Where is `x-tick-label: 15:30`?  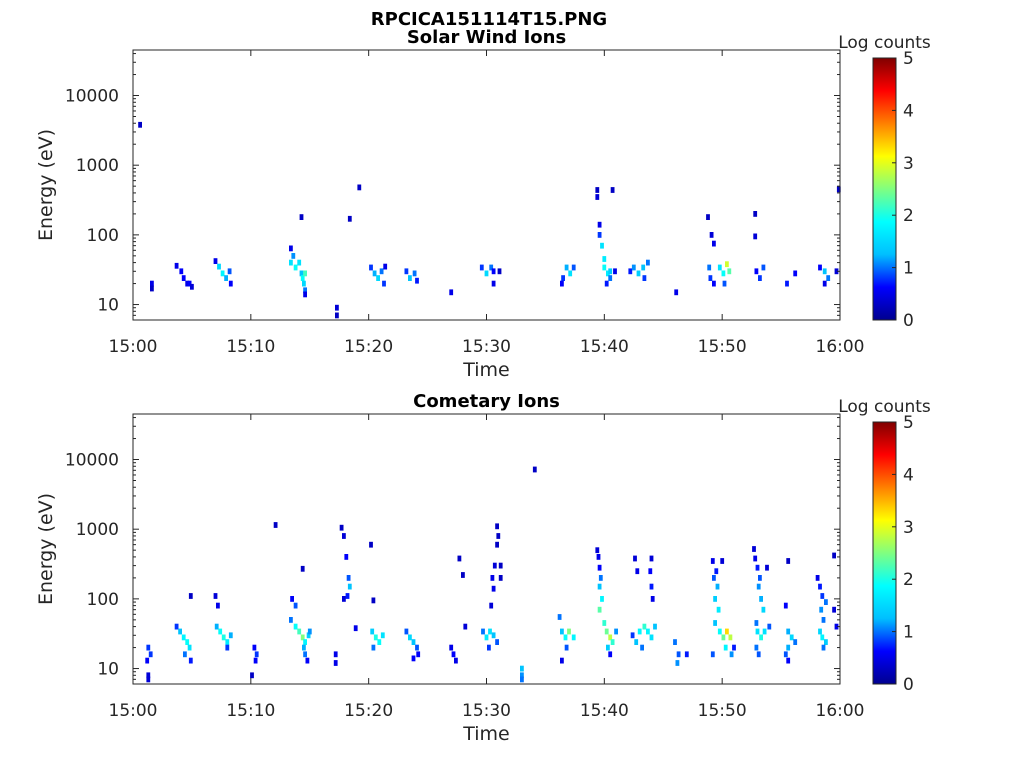
x-tick-label: 15:30 is located at coordinates (486, 347).